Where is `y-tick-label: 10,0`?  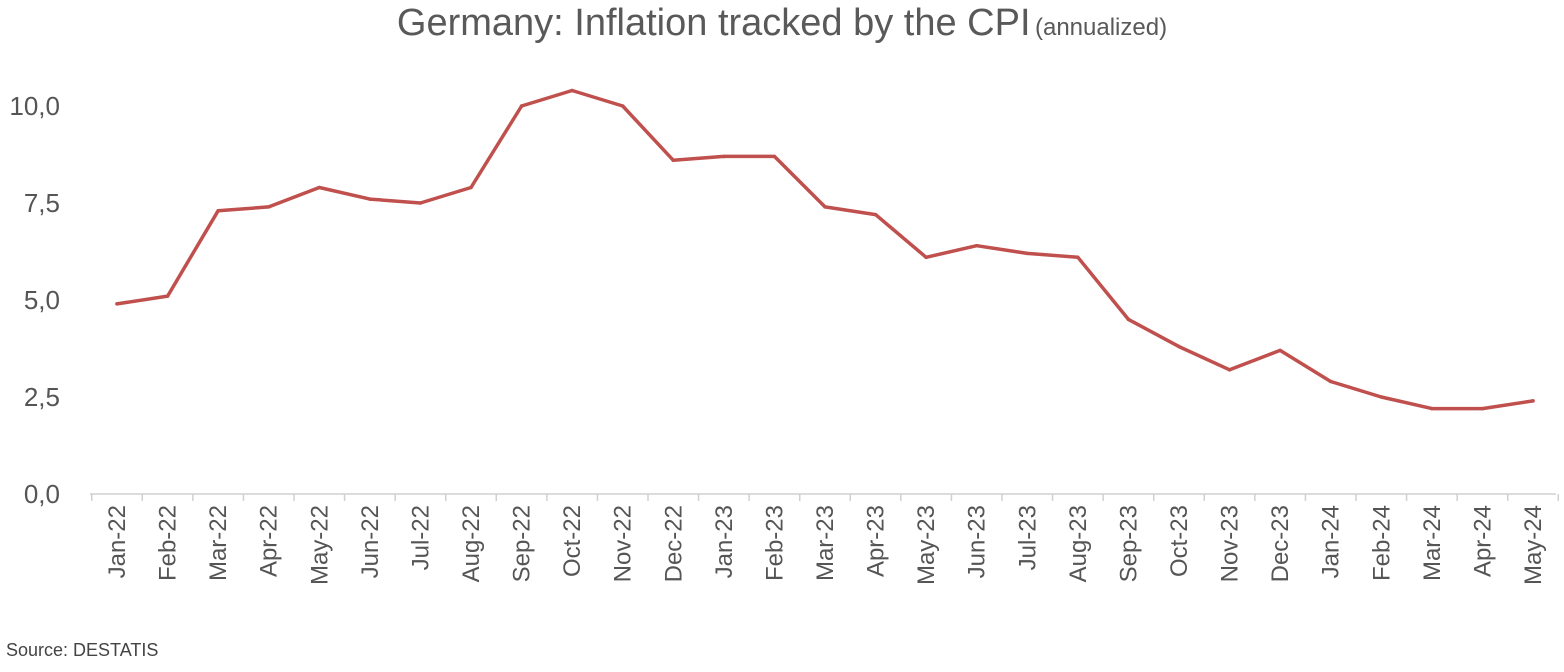 y-tick-label: 10,0 is located at coordinates (34, 106).